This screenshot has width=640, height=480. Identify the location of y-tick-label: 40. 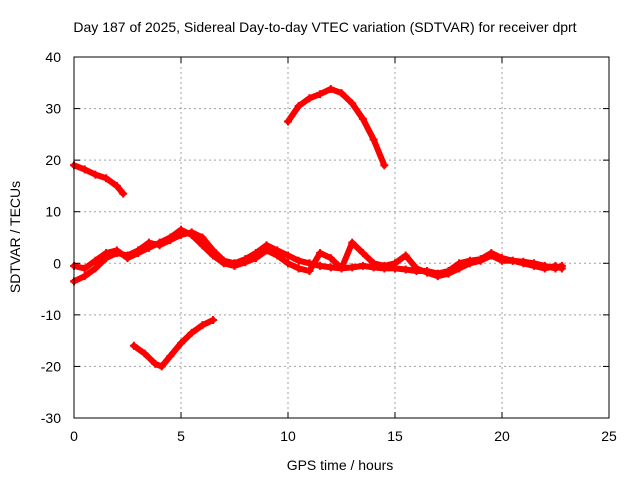
(53, 57).